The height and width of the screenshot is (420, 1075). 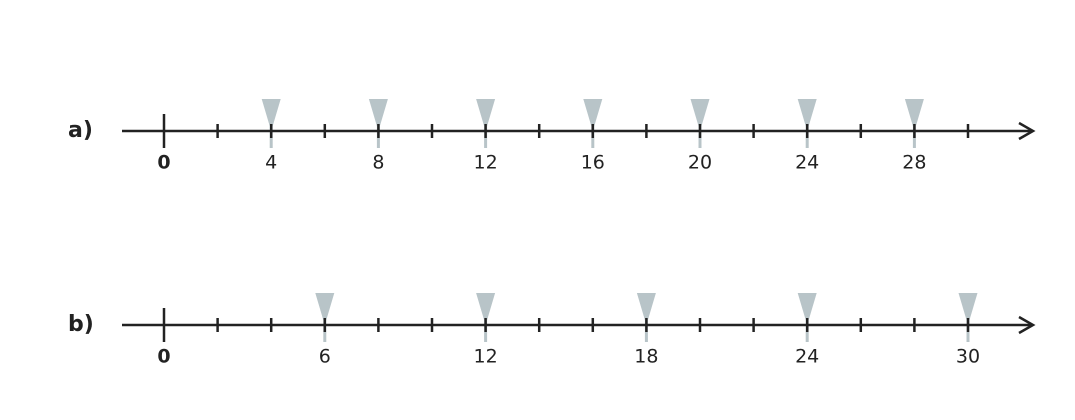 I want to click on tick-label: 30, so click(x=968, y=357).